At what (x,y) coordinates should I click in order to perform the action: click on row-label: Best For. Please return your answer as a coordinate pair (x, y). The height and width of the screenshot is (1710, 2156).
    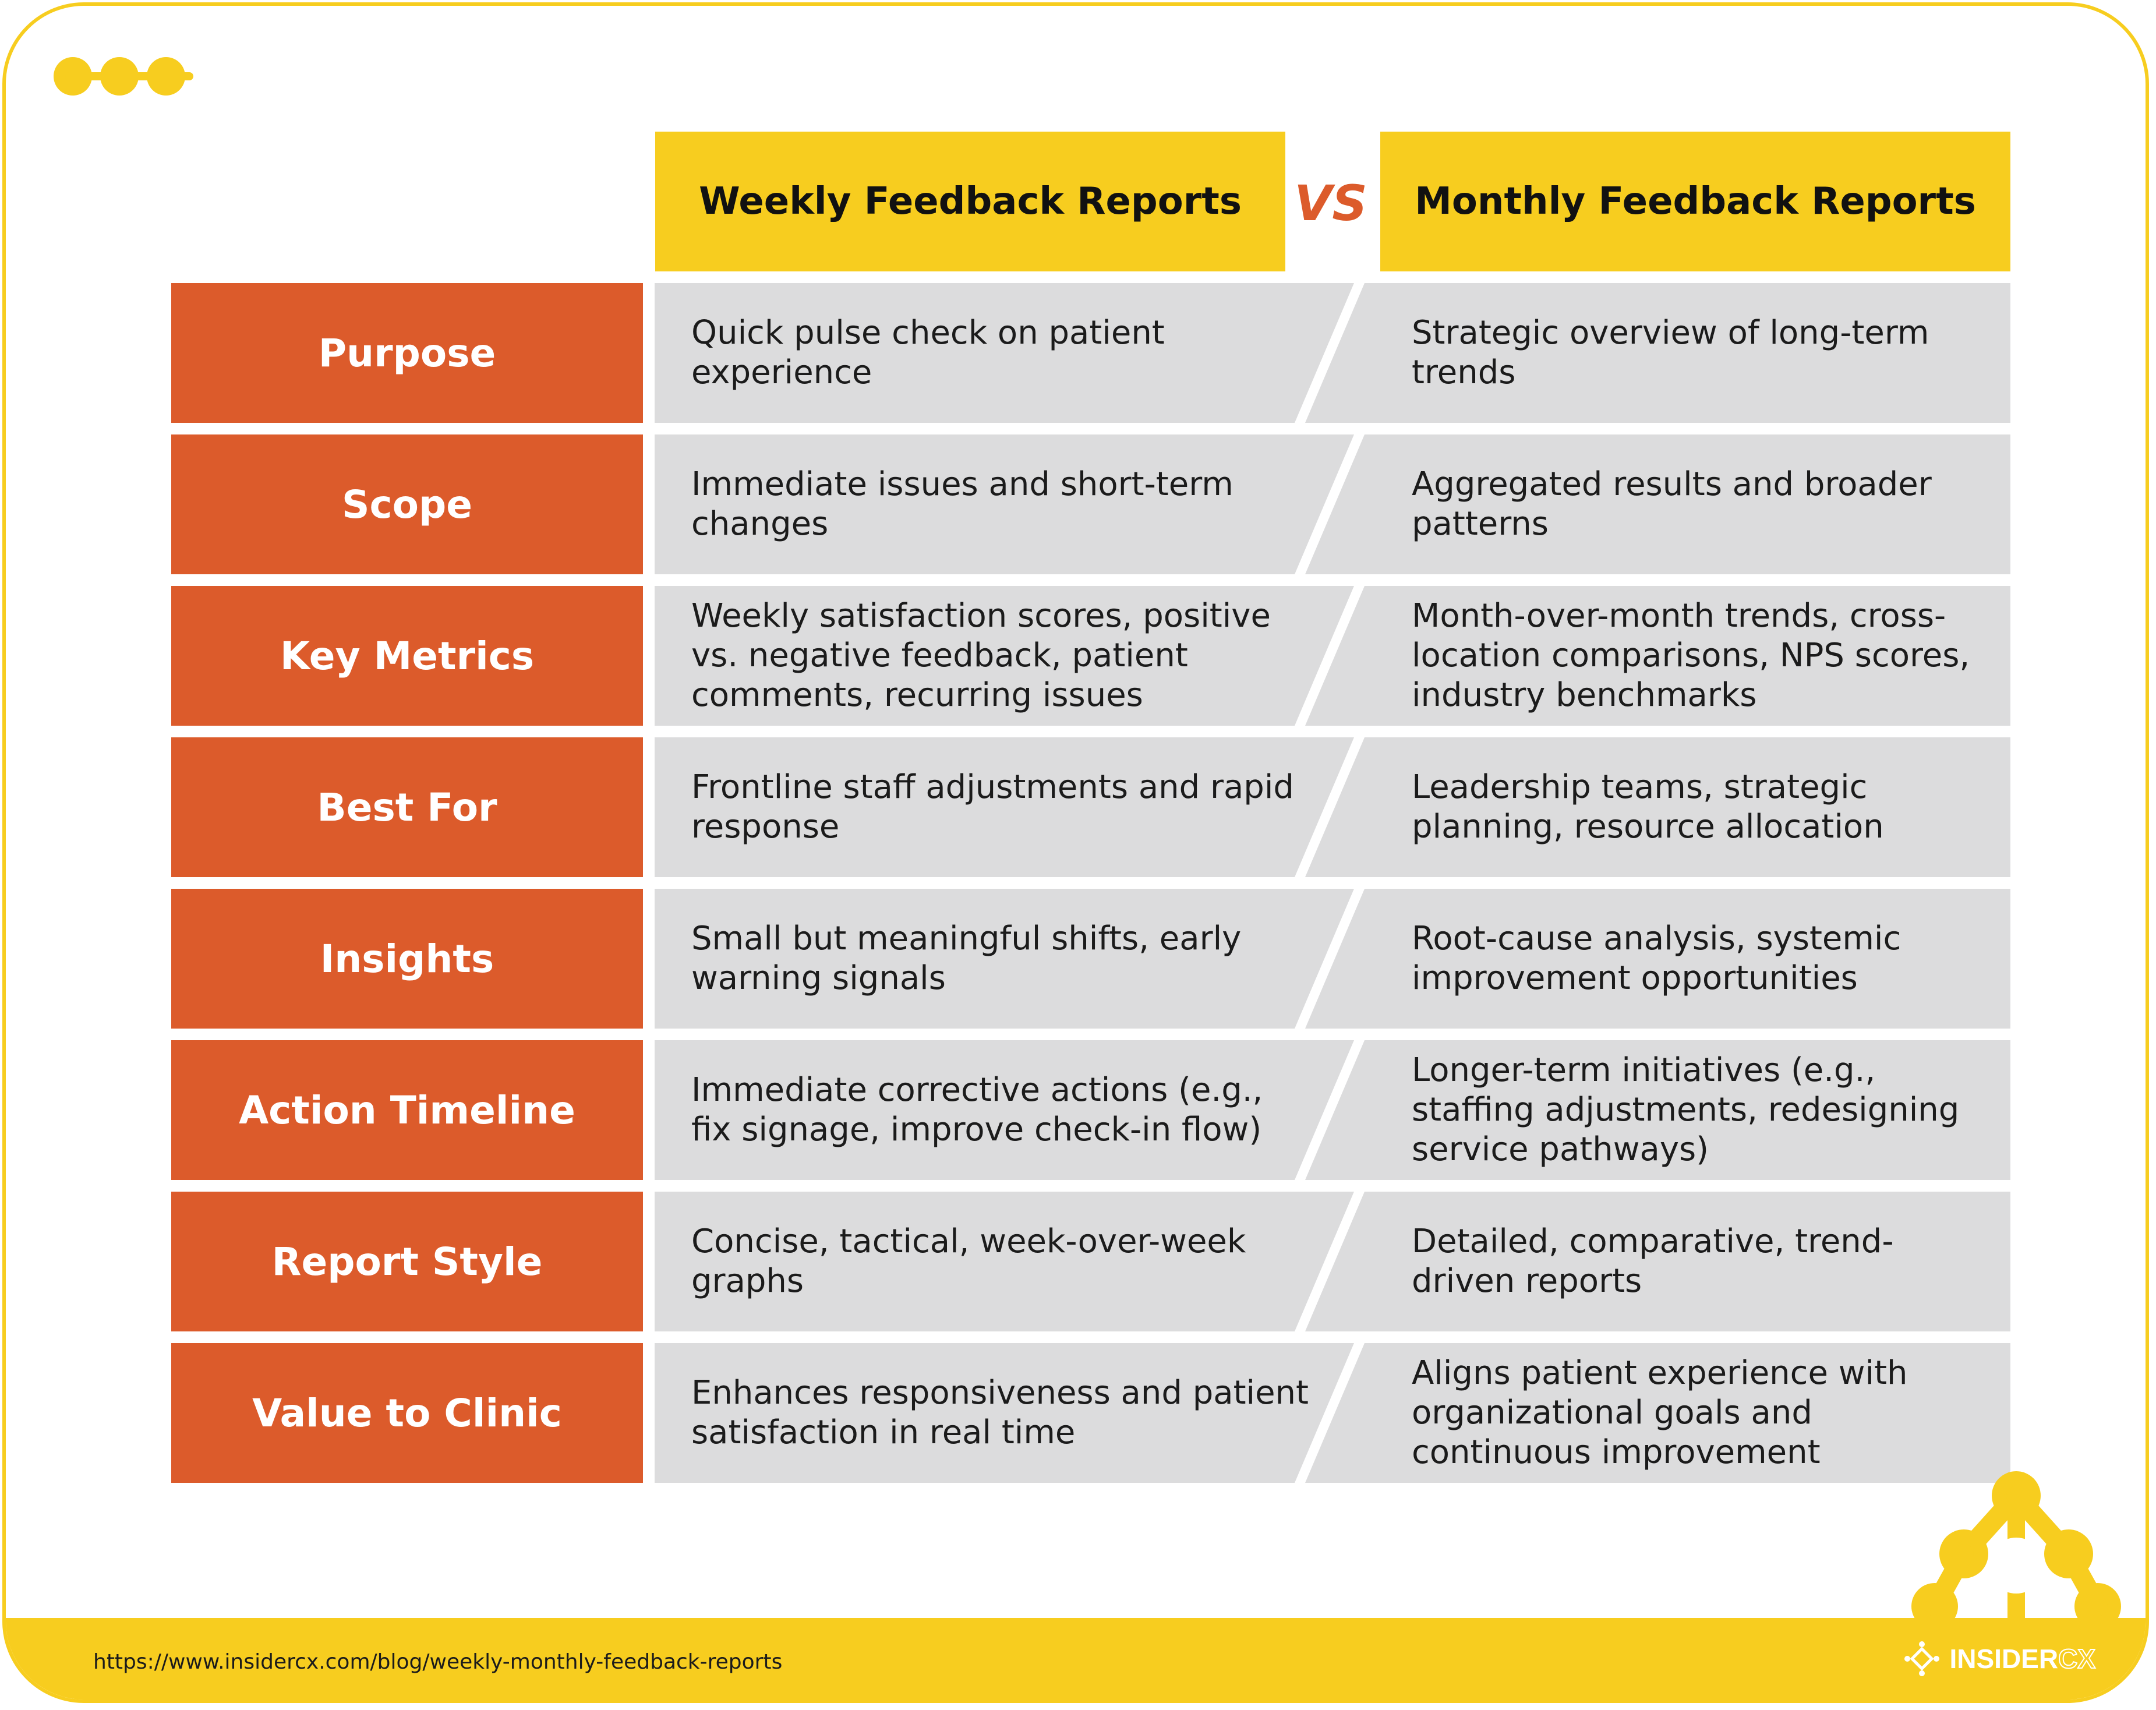
    Looking at the image, I should click on (407, 807).